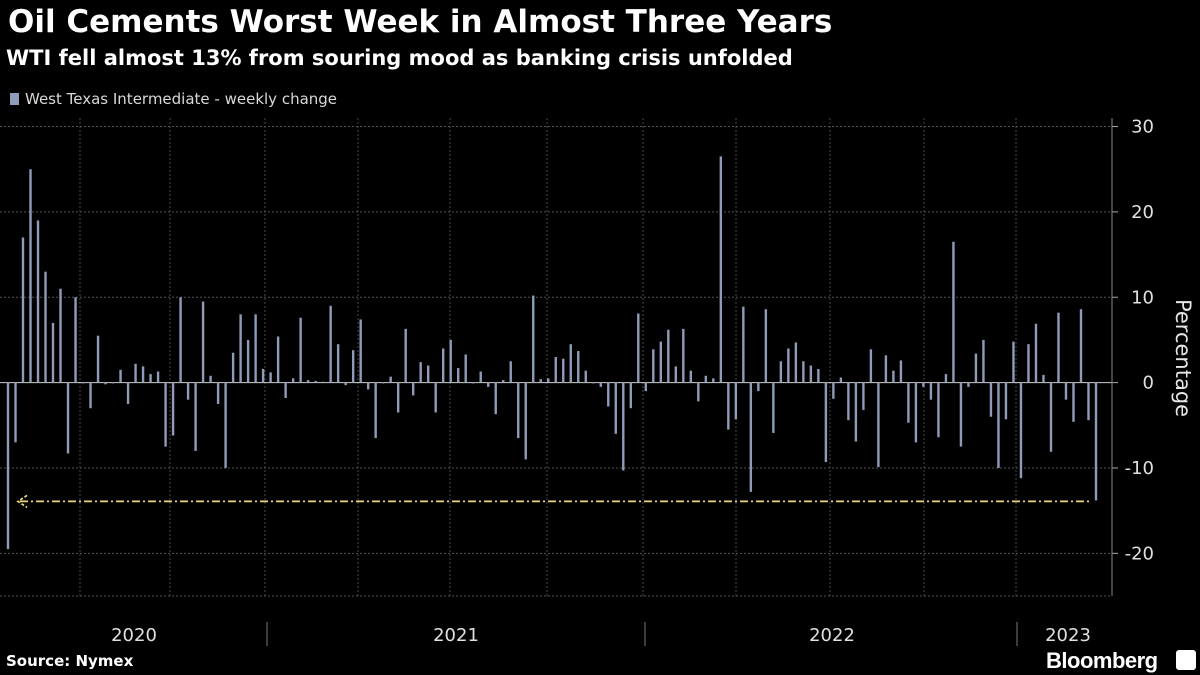 This screenshot has width=1200, height=675. Describe the element at coordinates (553, 501) in the screenshot. I see `annotation` at that location.